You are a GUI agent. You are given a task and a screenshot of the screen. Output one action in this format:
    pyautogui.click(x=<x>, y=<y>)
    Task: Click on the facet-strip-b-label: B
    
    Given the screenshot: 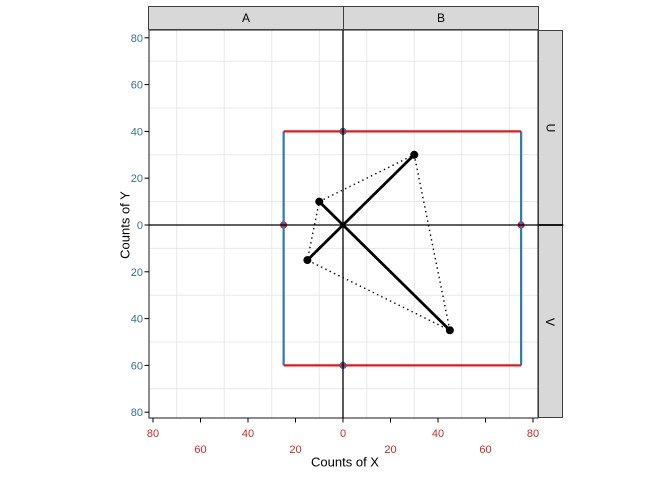 What is the action you would take?
    pyautogui.click(x=440, y=18)
    